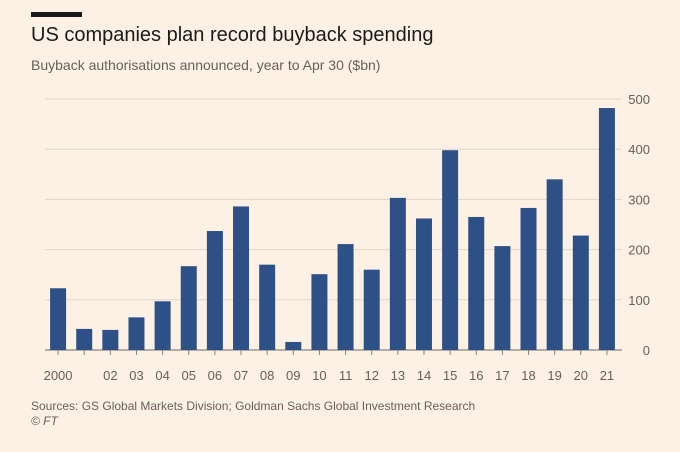 The width and height of the screenshot is (680, 452). I want to click on bar-2021, so click(606, 229).